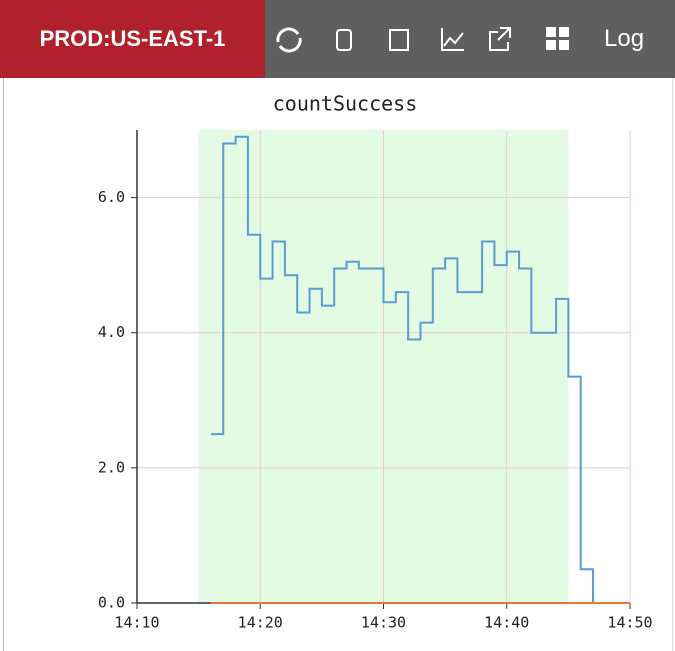  Describe the element at coordinates (452, 39) in the screenshot. I see `chart-icon` at that location.